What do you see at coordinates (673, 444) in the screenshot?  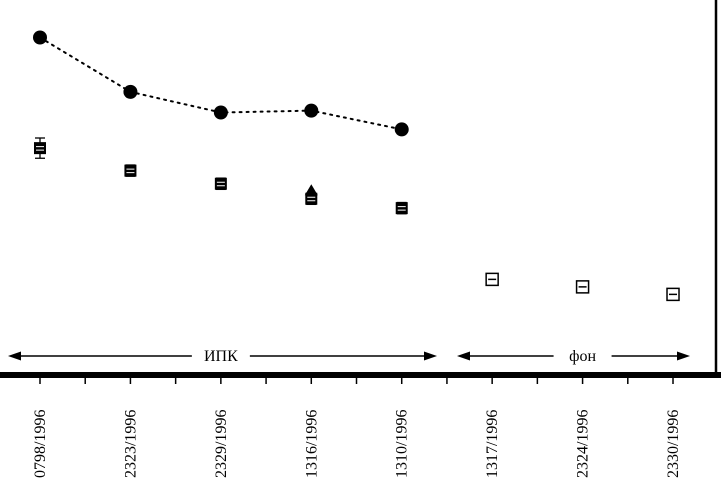 I see `x-axis-label: 2330/1996` at bounding box center [673, 444].